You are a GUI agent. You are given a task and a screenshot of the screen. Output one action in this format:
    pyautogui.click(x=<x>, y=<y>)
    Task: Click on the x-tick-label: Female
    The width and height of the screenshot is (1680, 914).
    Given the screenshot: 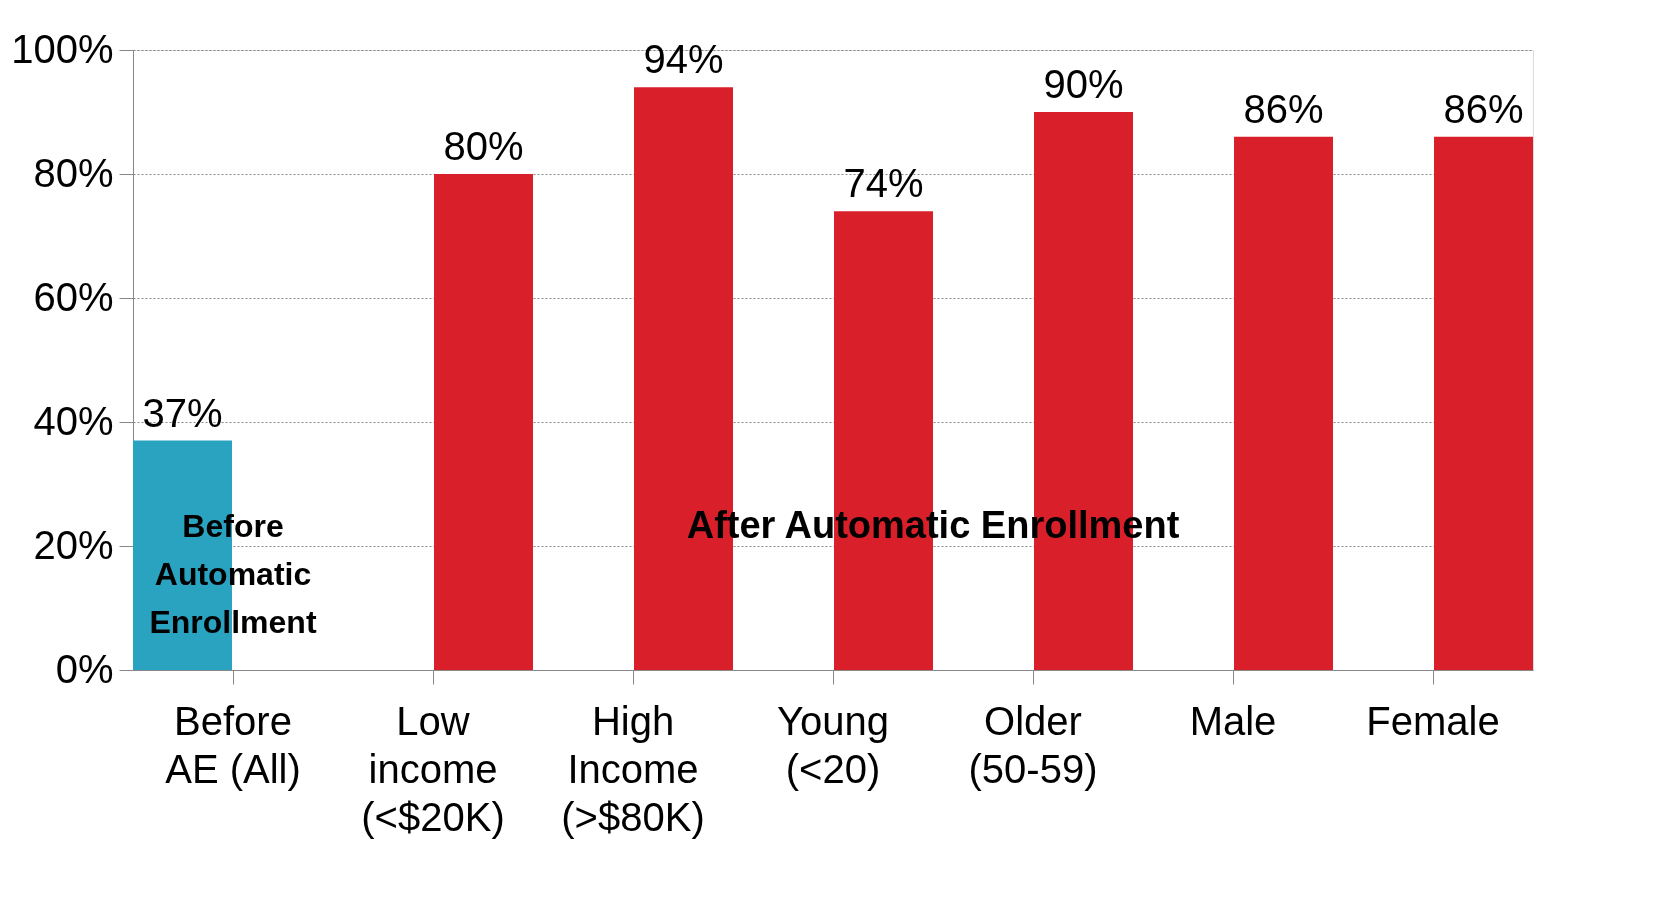 What is the action you would take?
    pyautogui.click(x=1433, y=720)
    